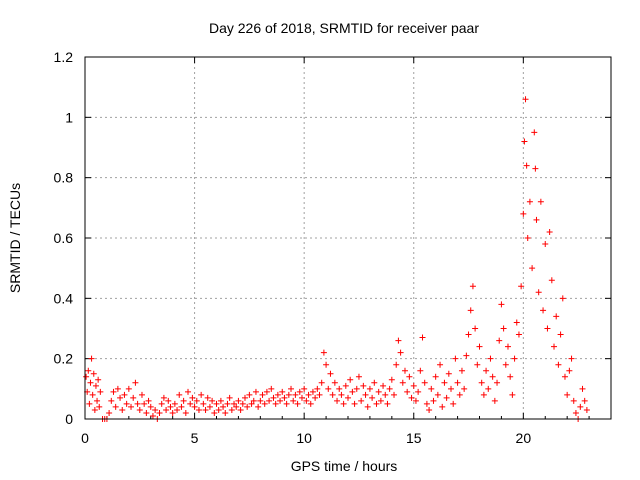 This screenshot has height=480, width=640. What do you see at coordinates (64, 238) in the screenshot?
I see `y-tick-label: 0.6` at bounding box center [64, 238].